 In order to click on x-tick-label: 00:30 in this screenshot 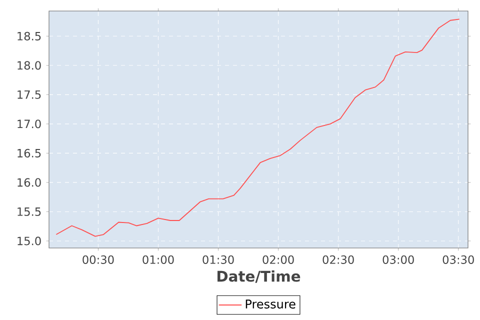, I will do `click(98, 259)`.